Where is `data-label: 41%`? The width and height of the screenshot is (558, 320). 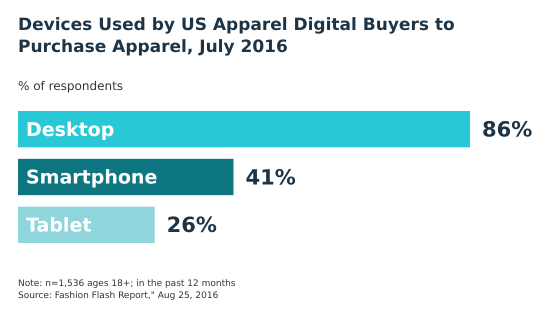 data-label: 41% is located at coordinates (270, 177).